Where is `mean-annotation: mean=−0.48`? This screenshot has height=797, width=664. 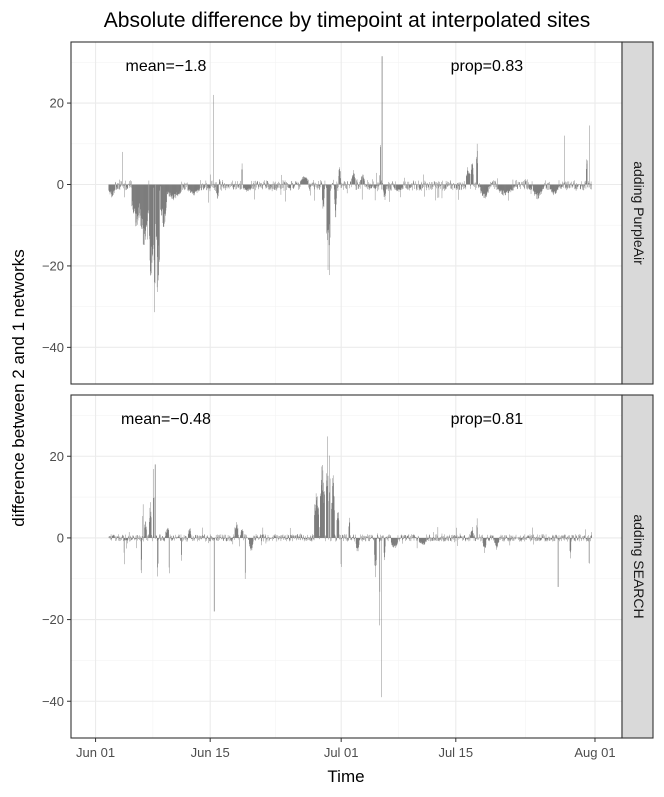 mean-annotation: mean=−0.48 is located at coordinates (166, 419).